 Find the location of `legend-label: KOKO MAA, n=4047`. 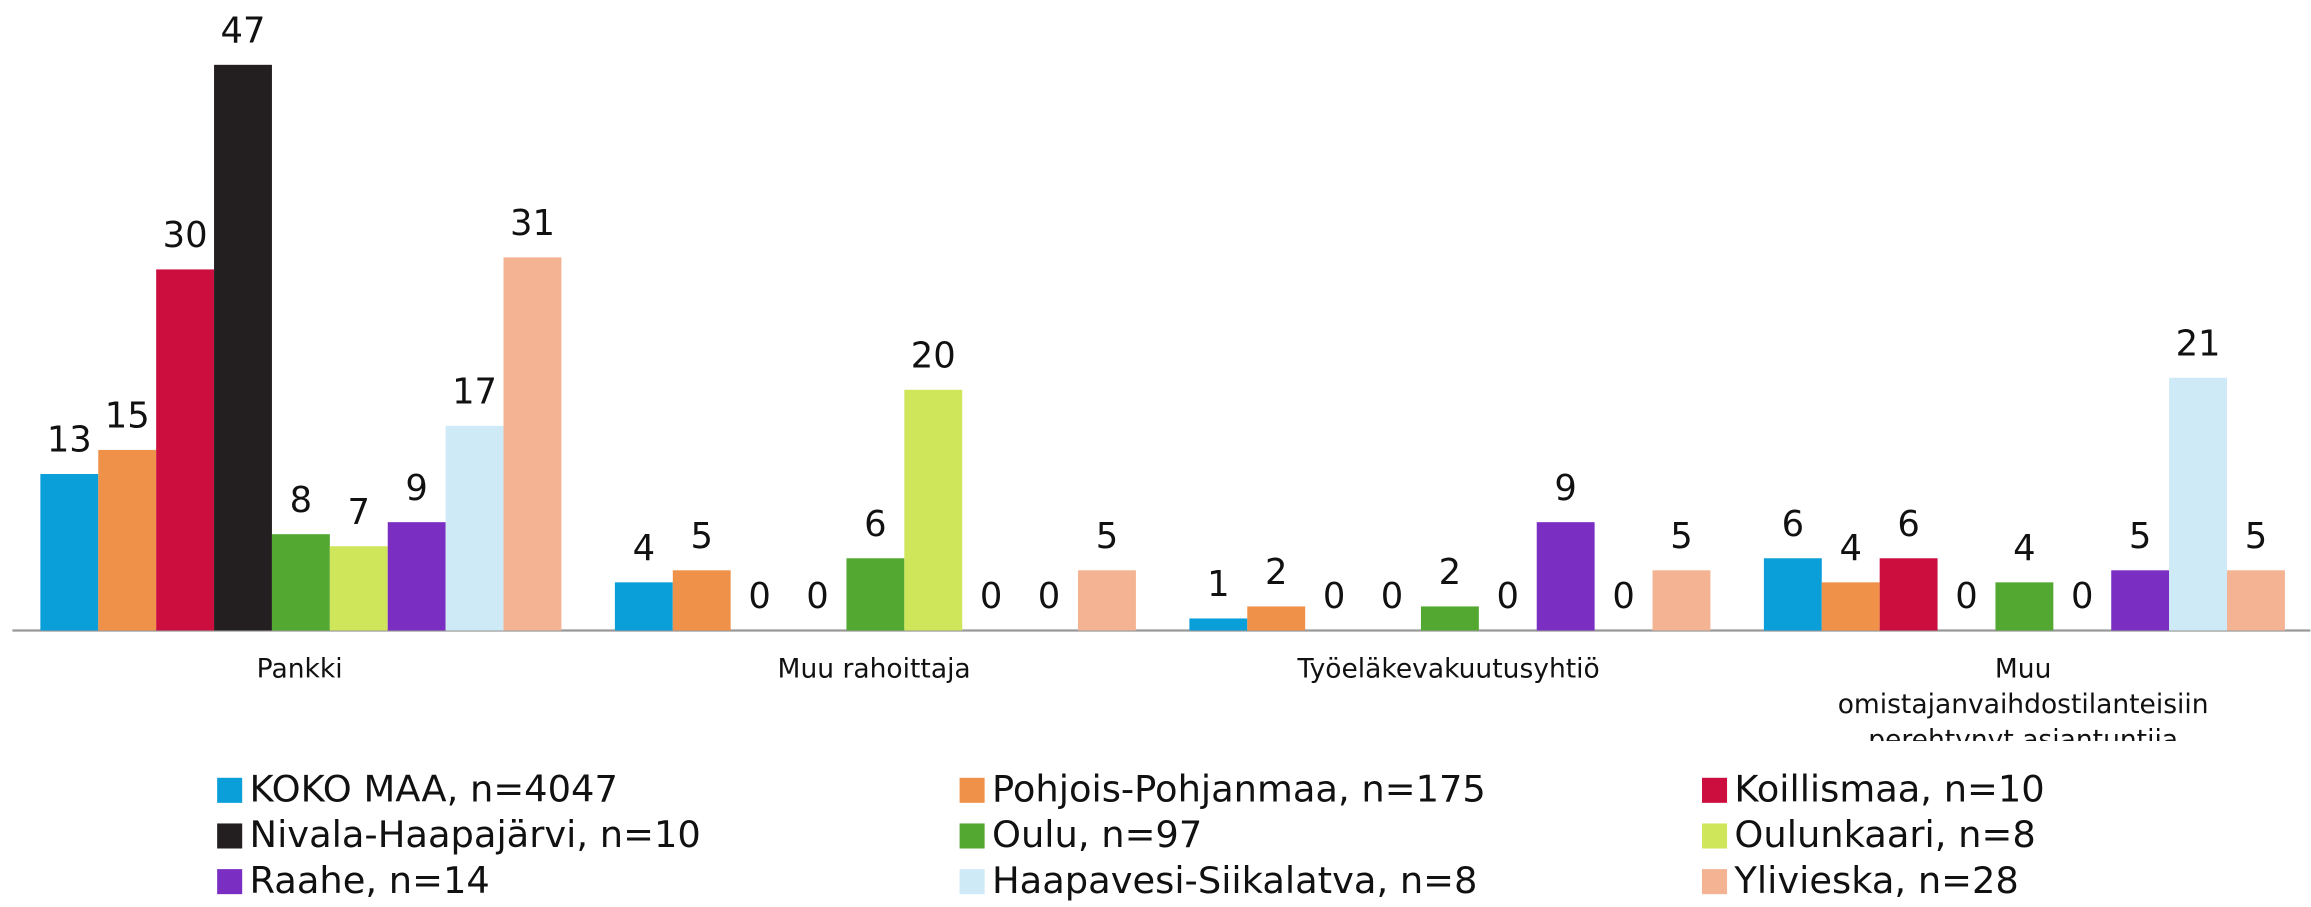

legend-label: KOKO MAA, n=4047 is located at coordinates (434, 789).